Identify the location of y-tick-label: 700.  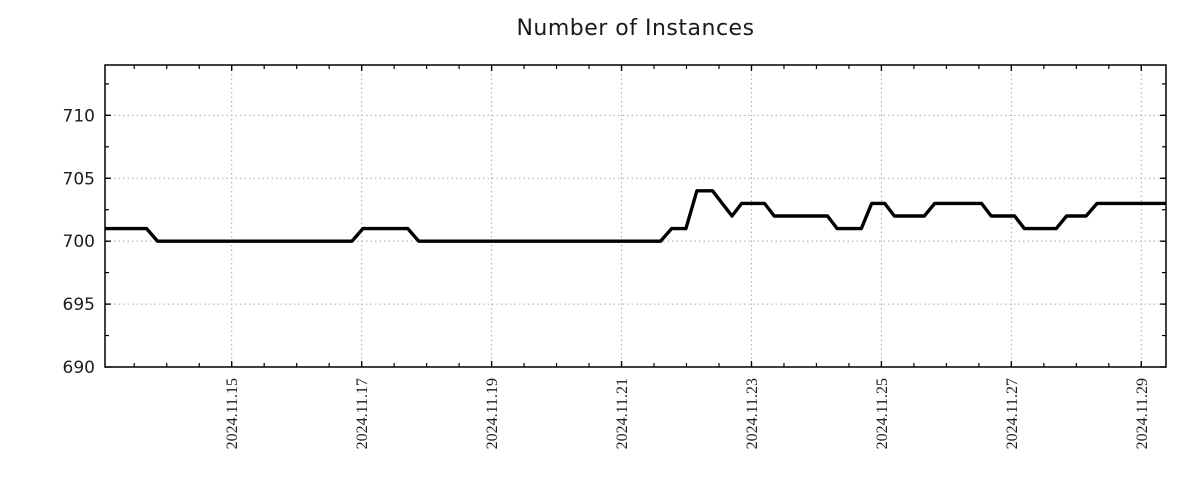
(79, 242).